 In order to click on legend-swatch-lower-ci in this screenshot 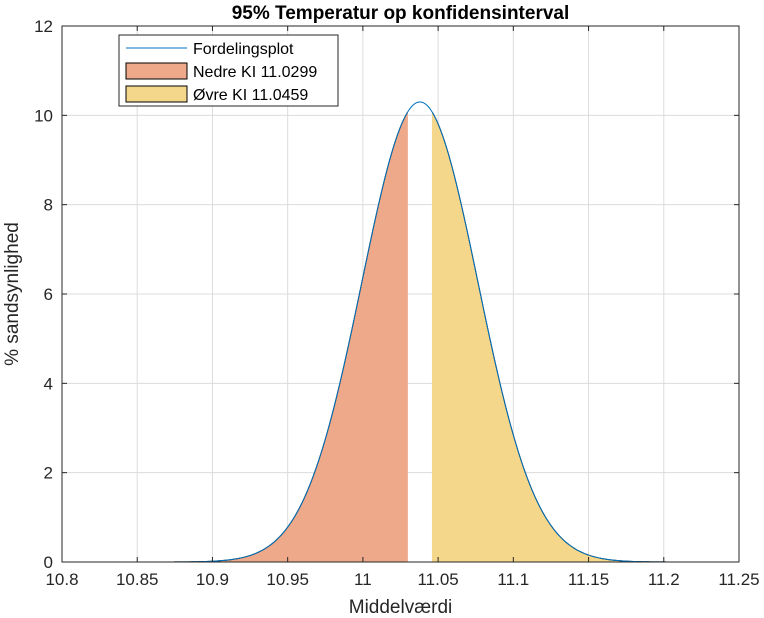, I will do `click(156, 71)`.